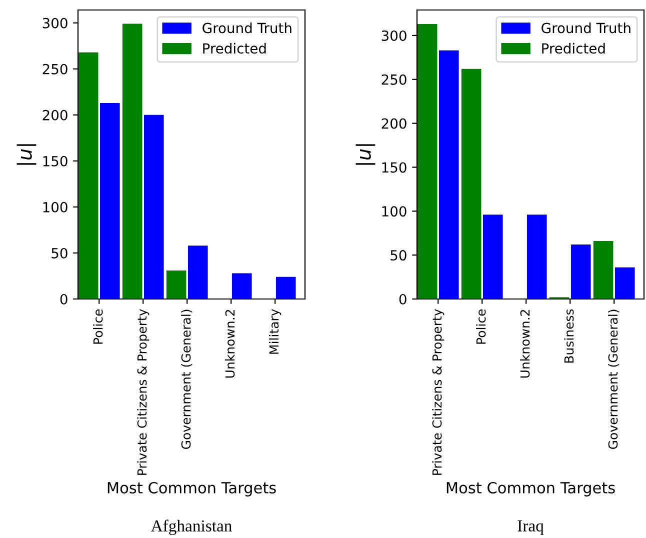  Describe the element at coordinates (569, 336) in the screenshot. I see `x-tick-label: Business` at that location.